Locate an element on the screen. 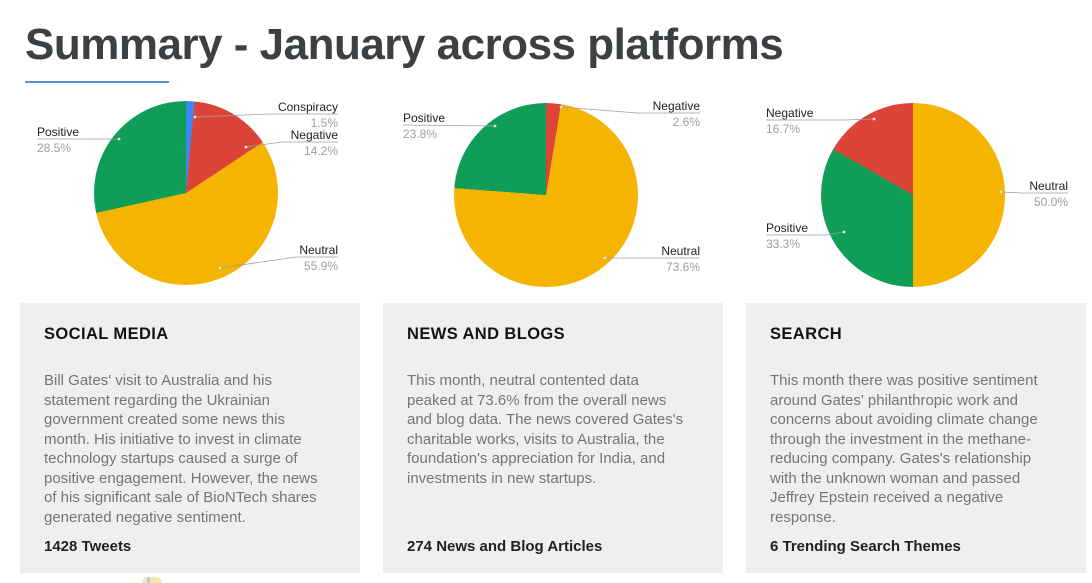 The image size is (1092, 583). pie-news-and-blogs is located at coordinates (546, 195).